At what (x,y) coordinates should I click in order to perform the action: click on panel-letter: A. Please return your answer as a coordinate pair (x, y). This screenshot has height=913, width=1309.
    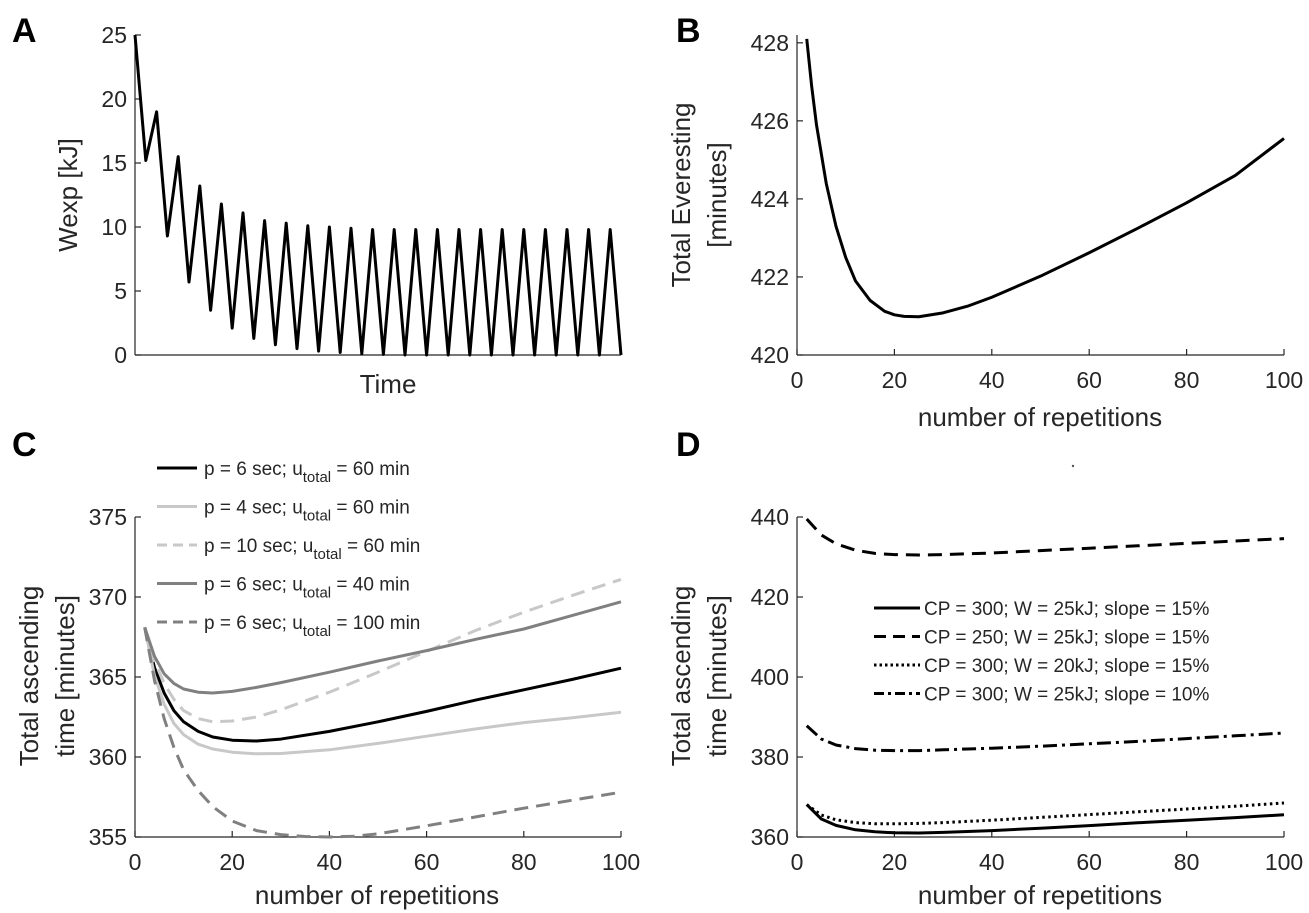
    Looking at the image, I should click on (24, 31).